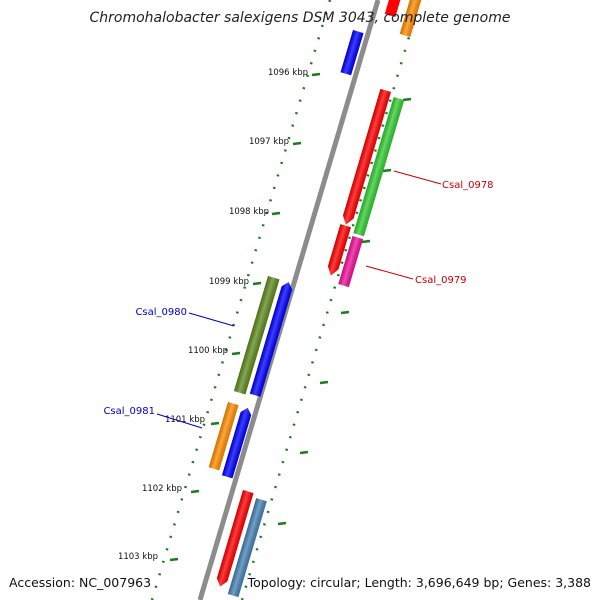 Image resolution: width=600 pixels, height=600 pixels. I want to click on gene-label-csal-0980: Csal_0980, so click(161, 312).